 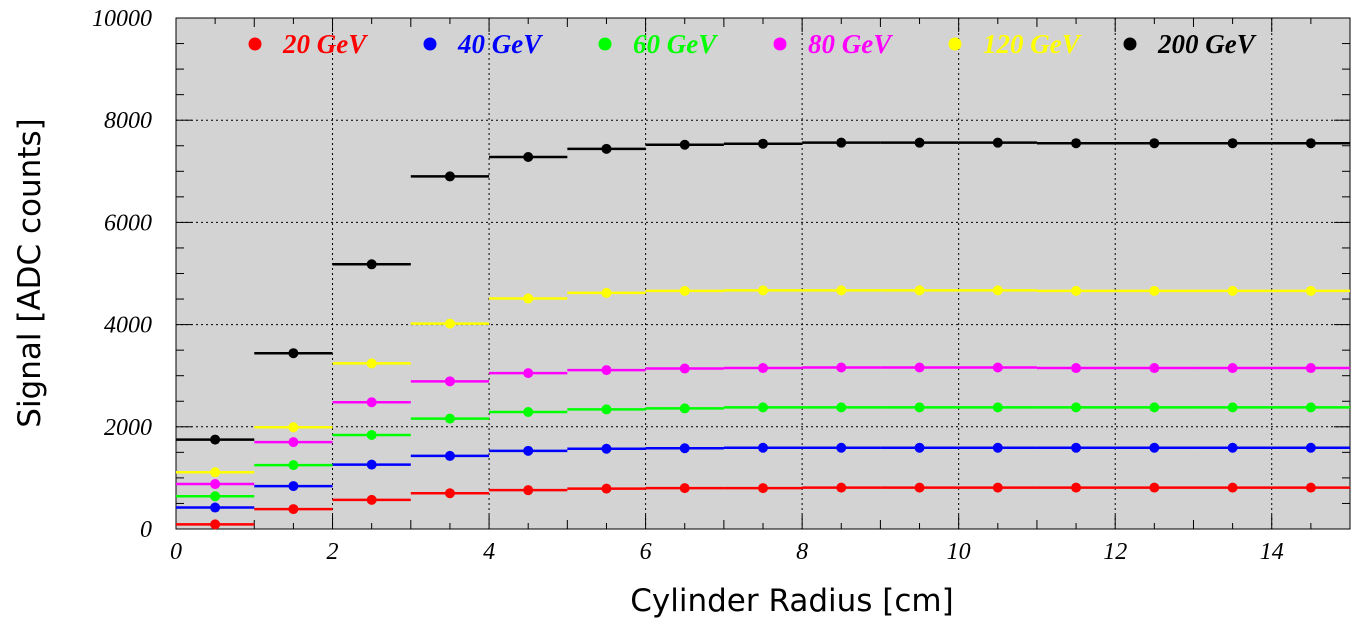 I want to click on legend-label: 120 GeV, so click(x=1032, y=44).